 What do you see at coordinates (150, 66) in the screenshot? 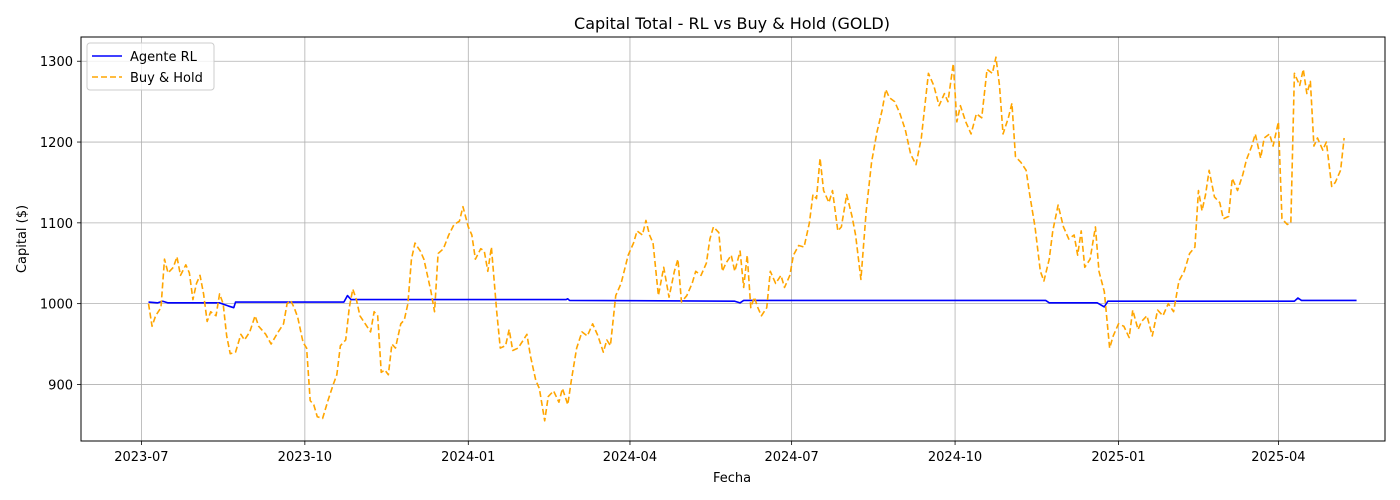
I see `legend: Agente RL Buy & Hold` at bounding box center [150, 66].